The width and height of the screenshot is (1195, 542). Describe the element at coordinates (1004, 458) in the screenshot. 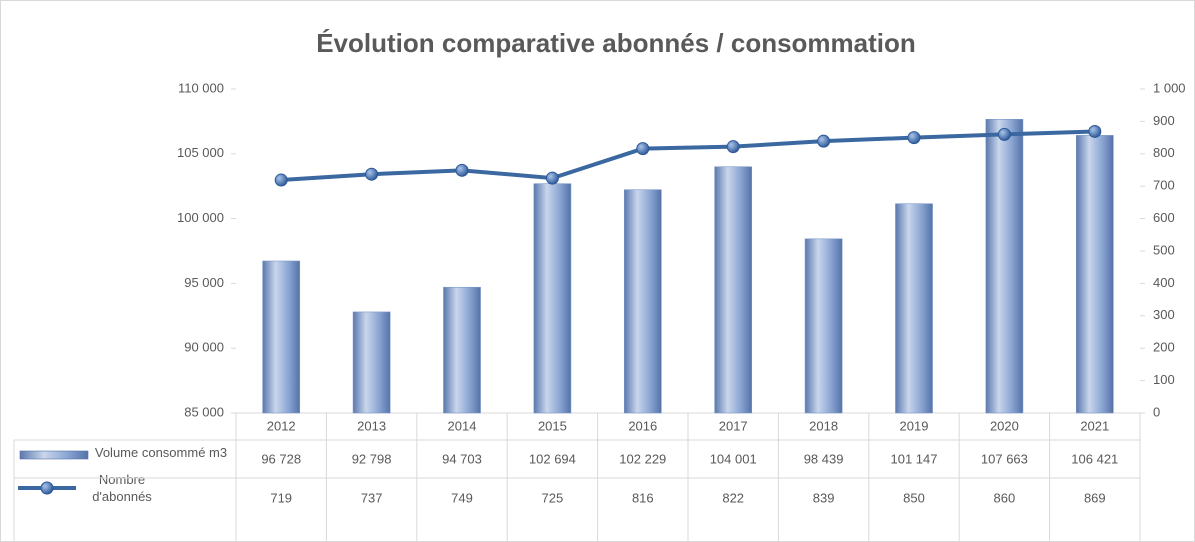

I see `table-value: 107 663` at that location.